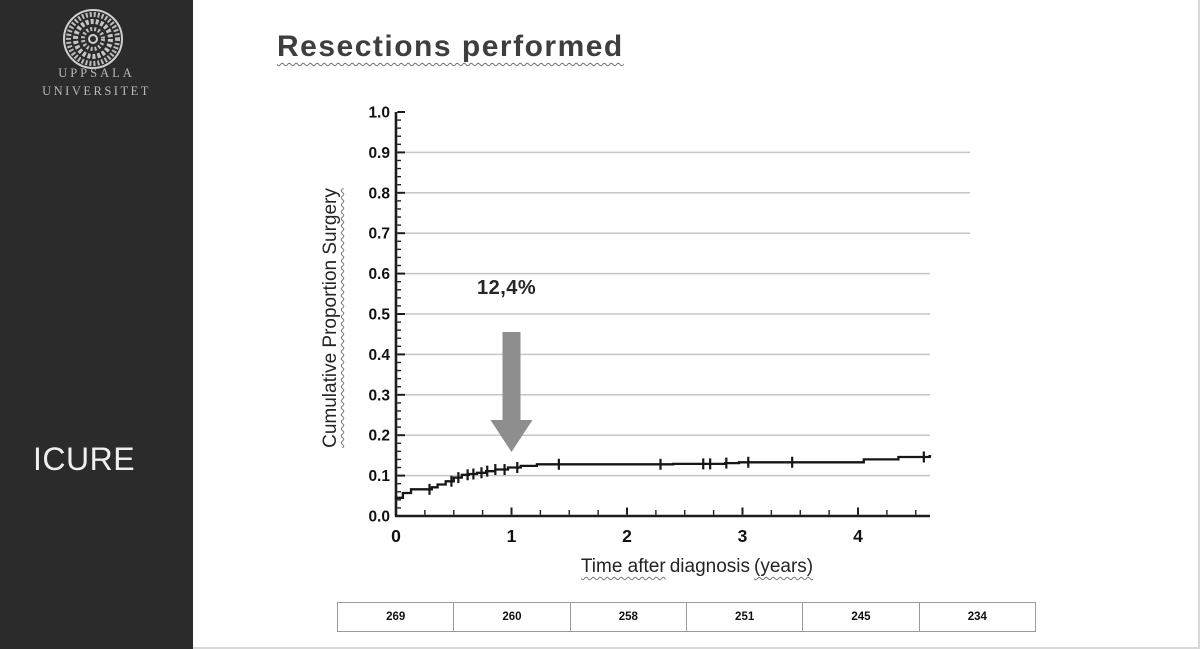 The image size is (1200, 649). What do you see at coordinates (858, 536) in the screenshot?
I see `x-tick-label: 4` at bounding box center [858, 536].